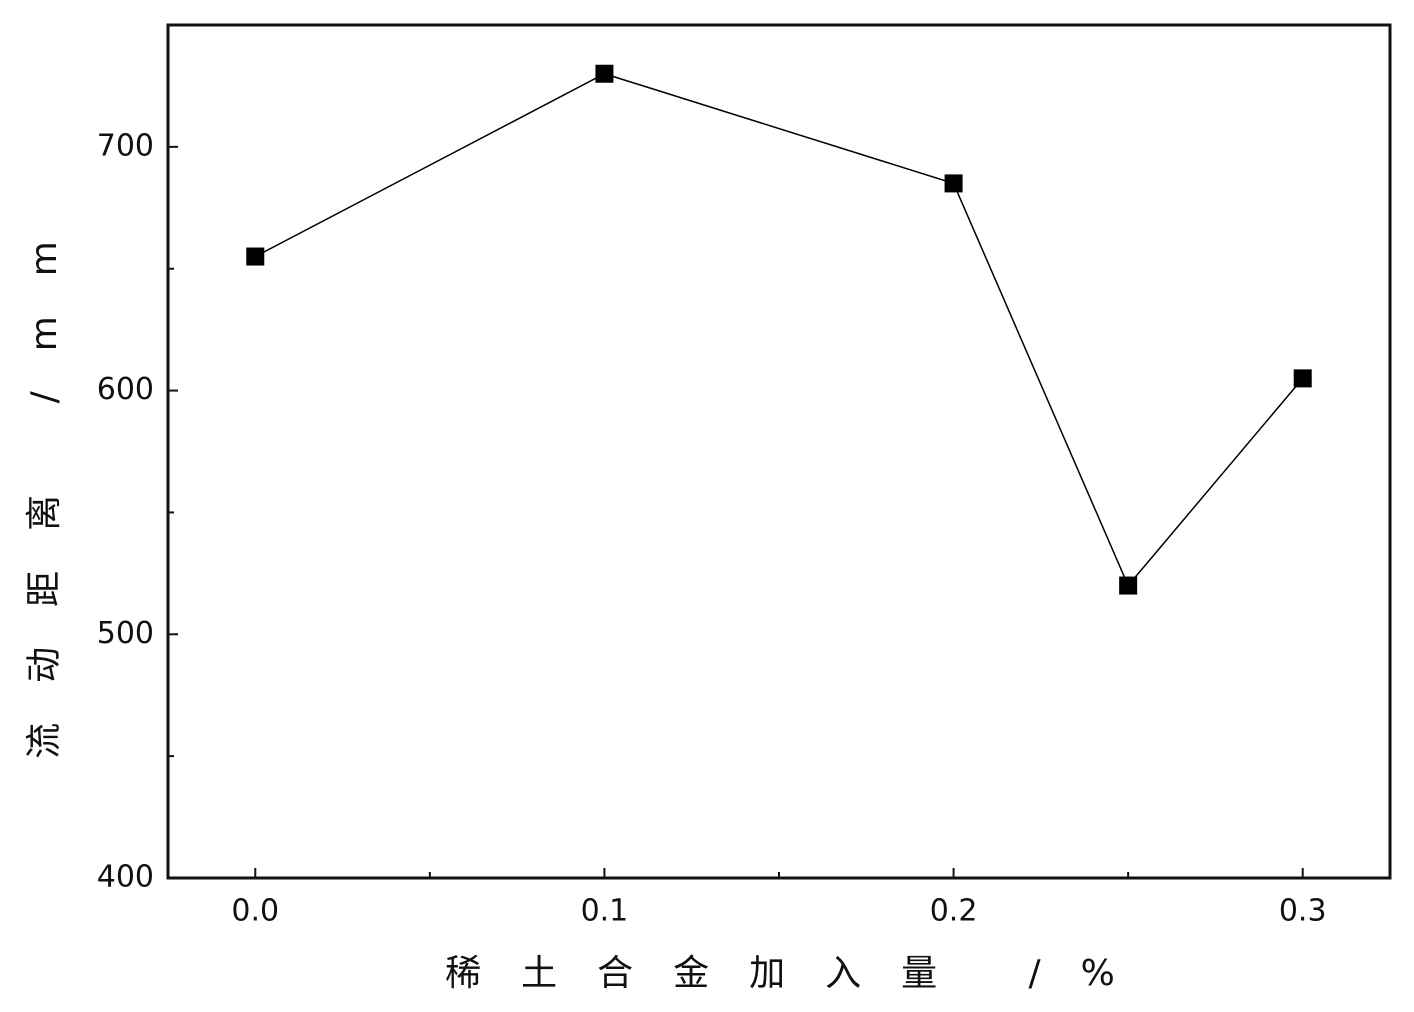  What do you see at coordinates (125, 145) in the screenshot?
I see `y-tick-label: 700` at bounding box center [125, 145].